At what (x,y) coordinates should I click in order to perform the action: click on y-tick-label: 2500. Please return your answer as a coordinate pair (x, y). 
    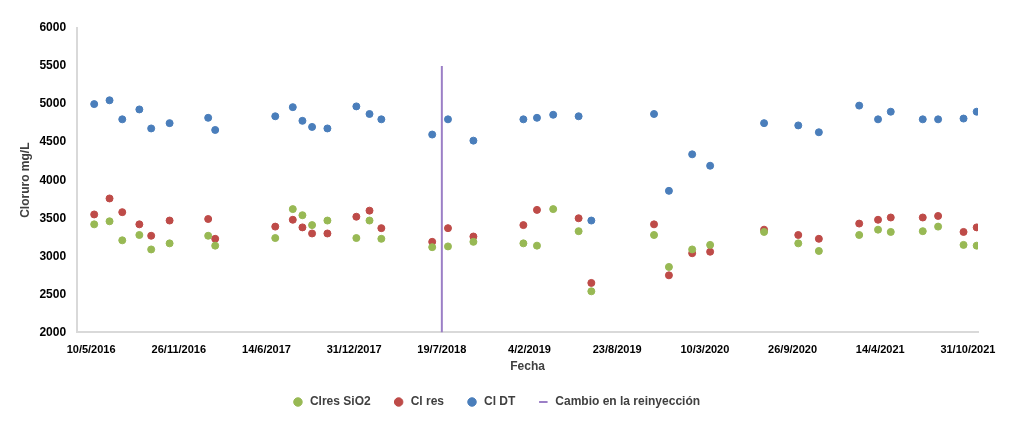
    Looking at the image, I should click on (53, 293).